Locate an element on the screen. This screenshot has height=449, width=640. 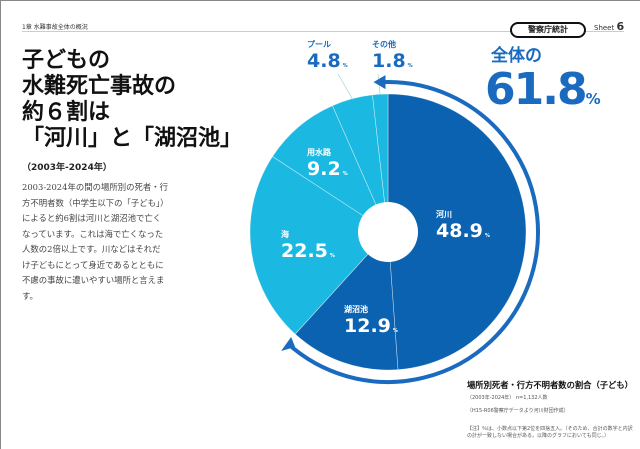
slice-label-2: 海 22.5% is located at coordinates (308, 246).